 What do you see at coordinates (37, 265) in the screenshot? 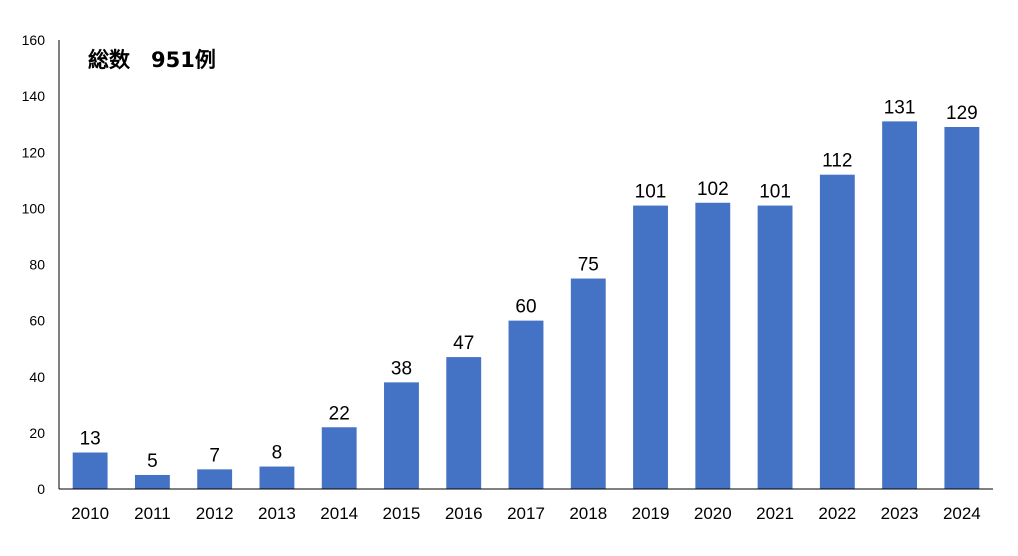
I see `y-tick-label-80: 80` at bounding box center [37, 265].